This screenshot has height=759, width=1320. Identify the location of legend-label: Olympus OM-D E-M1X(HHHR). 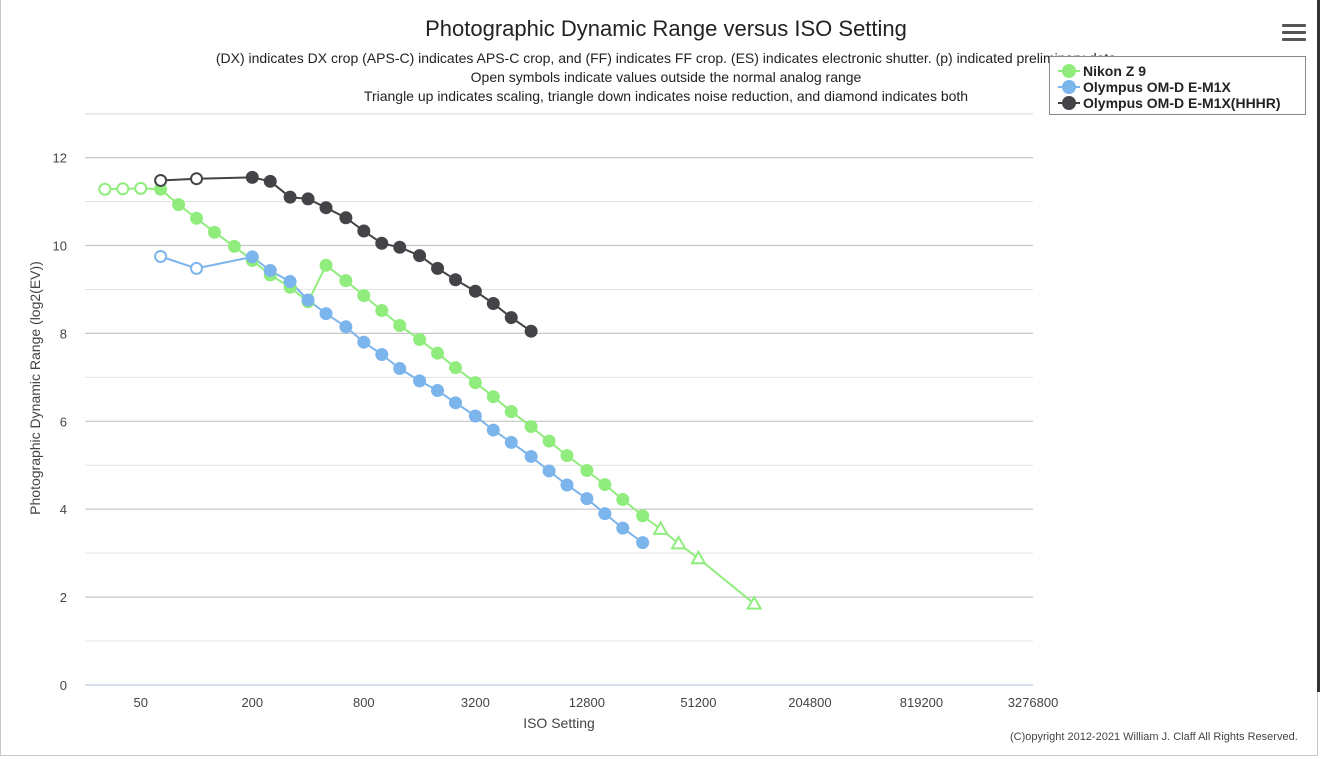
(1182, 103).